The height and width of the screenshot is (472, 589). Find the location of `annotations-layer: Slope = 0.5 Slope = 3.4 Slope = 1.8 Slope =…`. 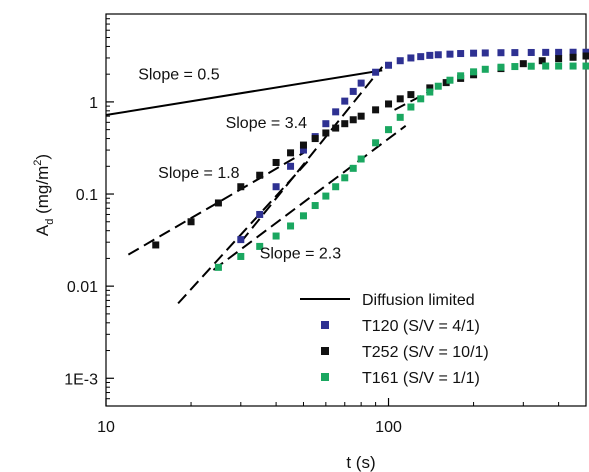

annotations-layer: Slope = 0.5 Slope = 3.4 Slope = 1.8 Slope =… is located at coordinates (239, 165).